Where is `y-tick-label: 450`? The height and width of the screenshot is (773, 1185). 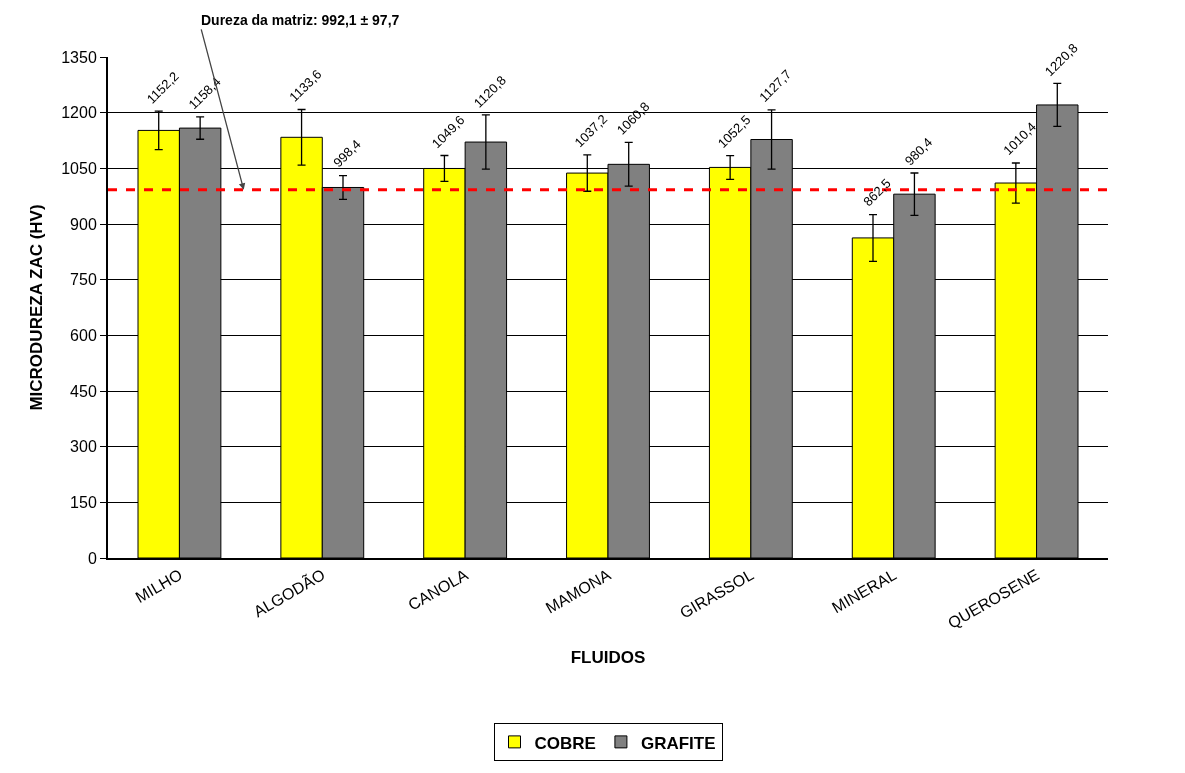
y-tick-label: 450 is located at coordinates (83, 391).